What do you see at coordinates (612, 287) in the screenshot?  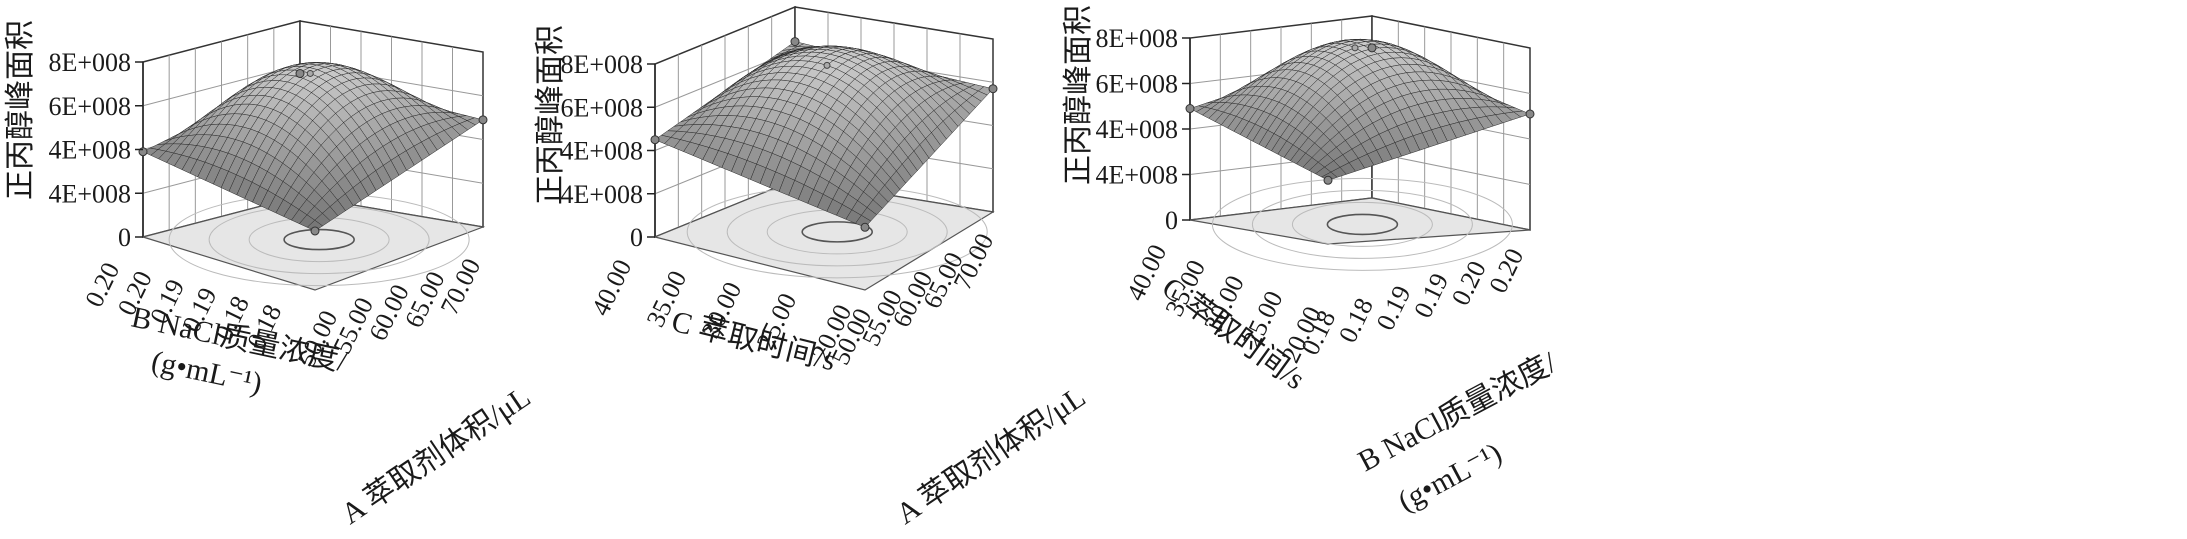 I see `left-axis-tick-label: 40.00` at bounding box center [612, 287].